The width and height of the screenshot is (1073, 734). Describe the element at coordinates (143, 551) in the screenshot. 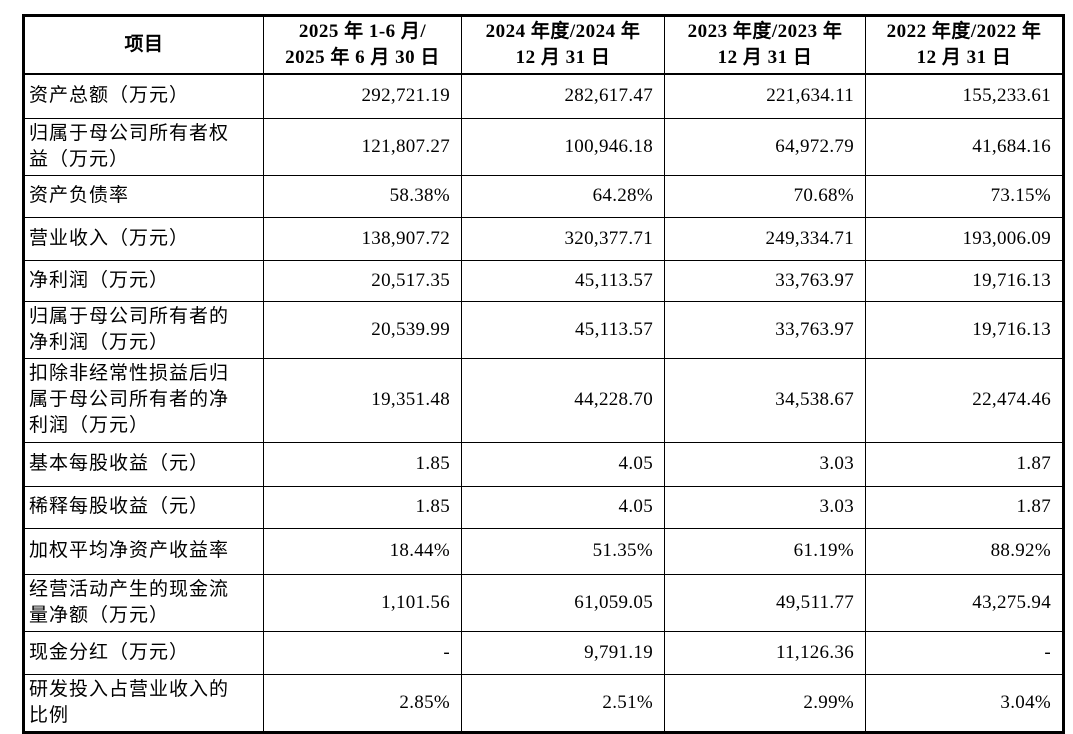

I see `row-label: 加权平均净资产收益率` at that location.